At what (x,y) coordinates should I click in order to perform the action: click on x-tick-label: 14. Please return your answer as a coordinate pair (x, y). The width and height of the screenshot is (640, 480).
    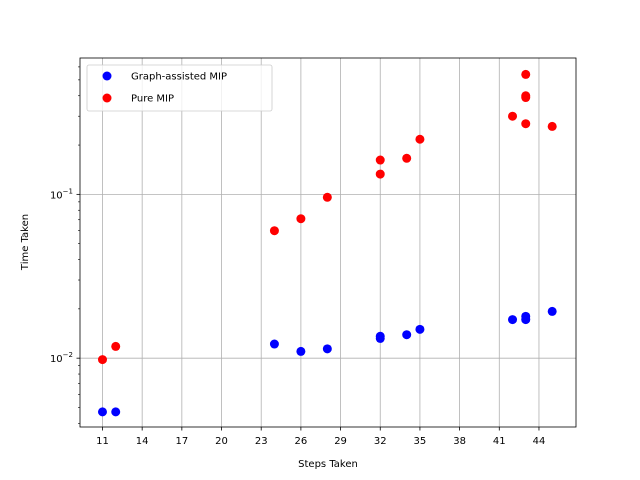
    Looking at the image, I should click on (142, 441).